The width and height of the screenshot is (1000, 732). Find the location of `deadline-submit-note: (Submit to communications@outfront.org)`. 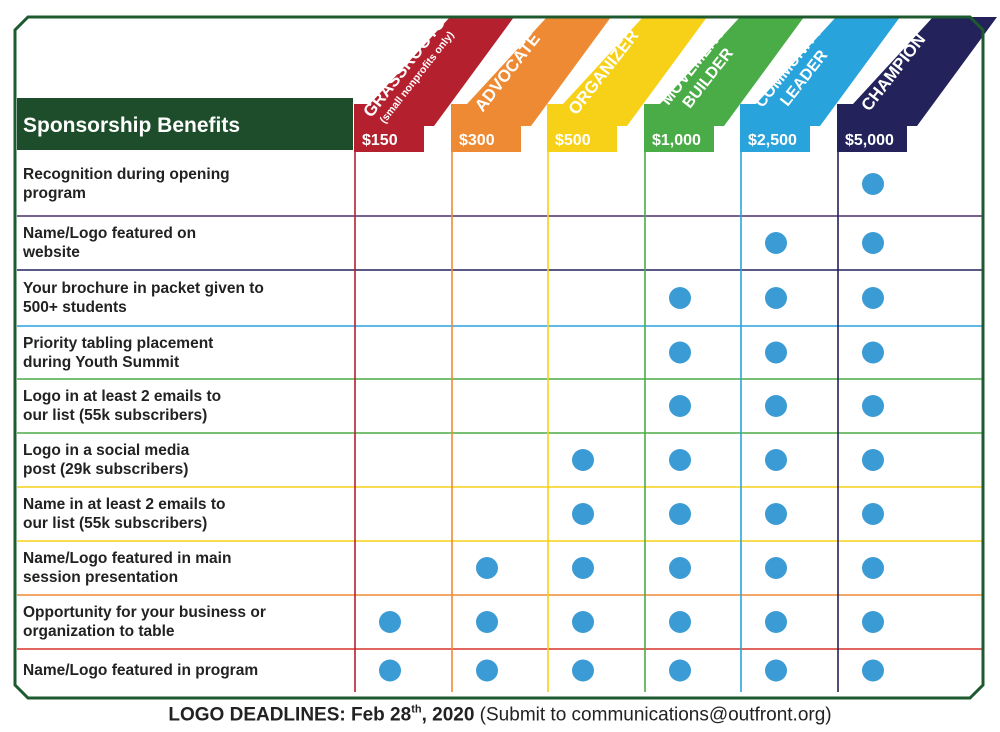

deadline-submit-note: (Submit to communications@outfront.org) is located at coordinates (653, 715).